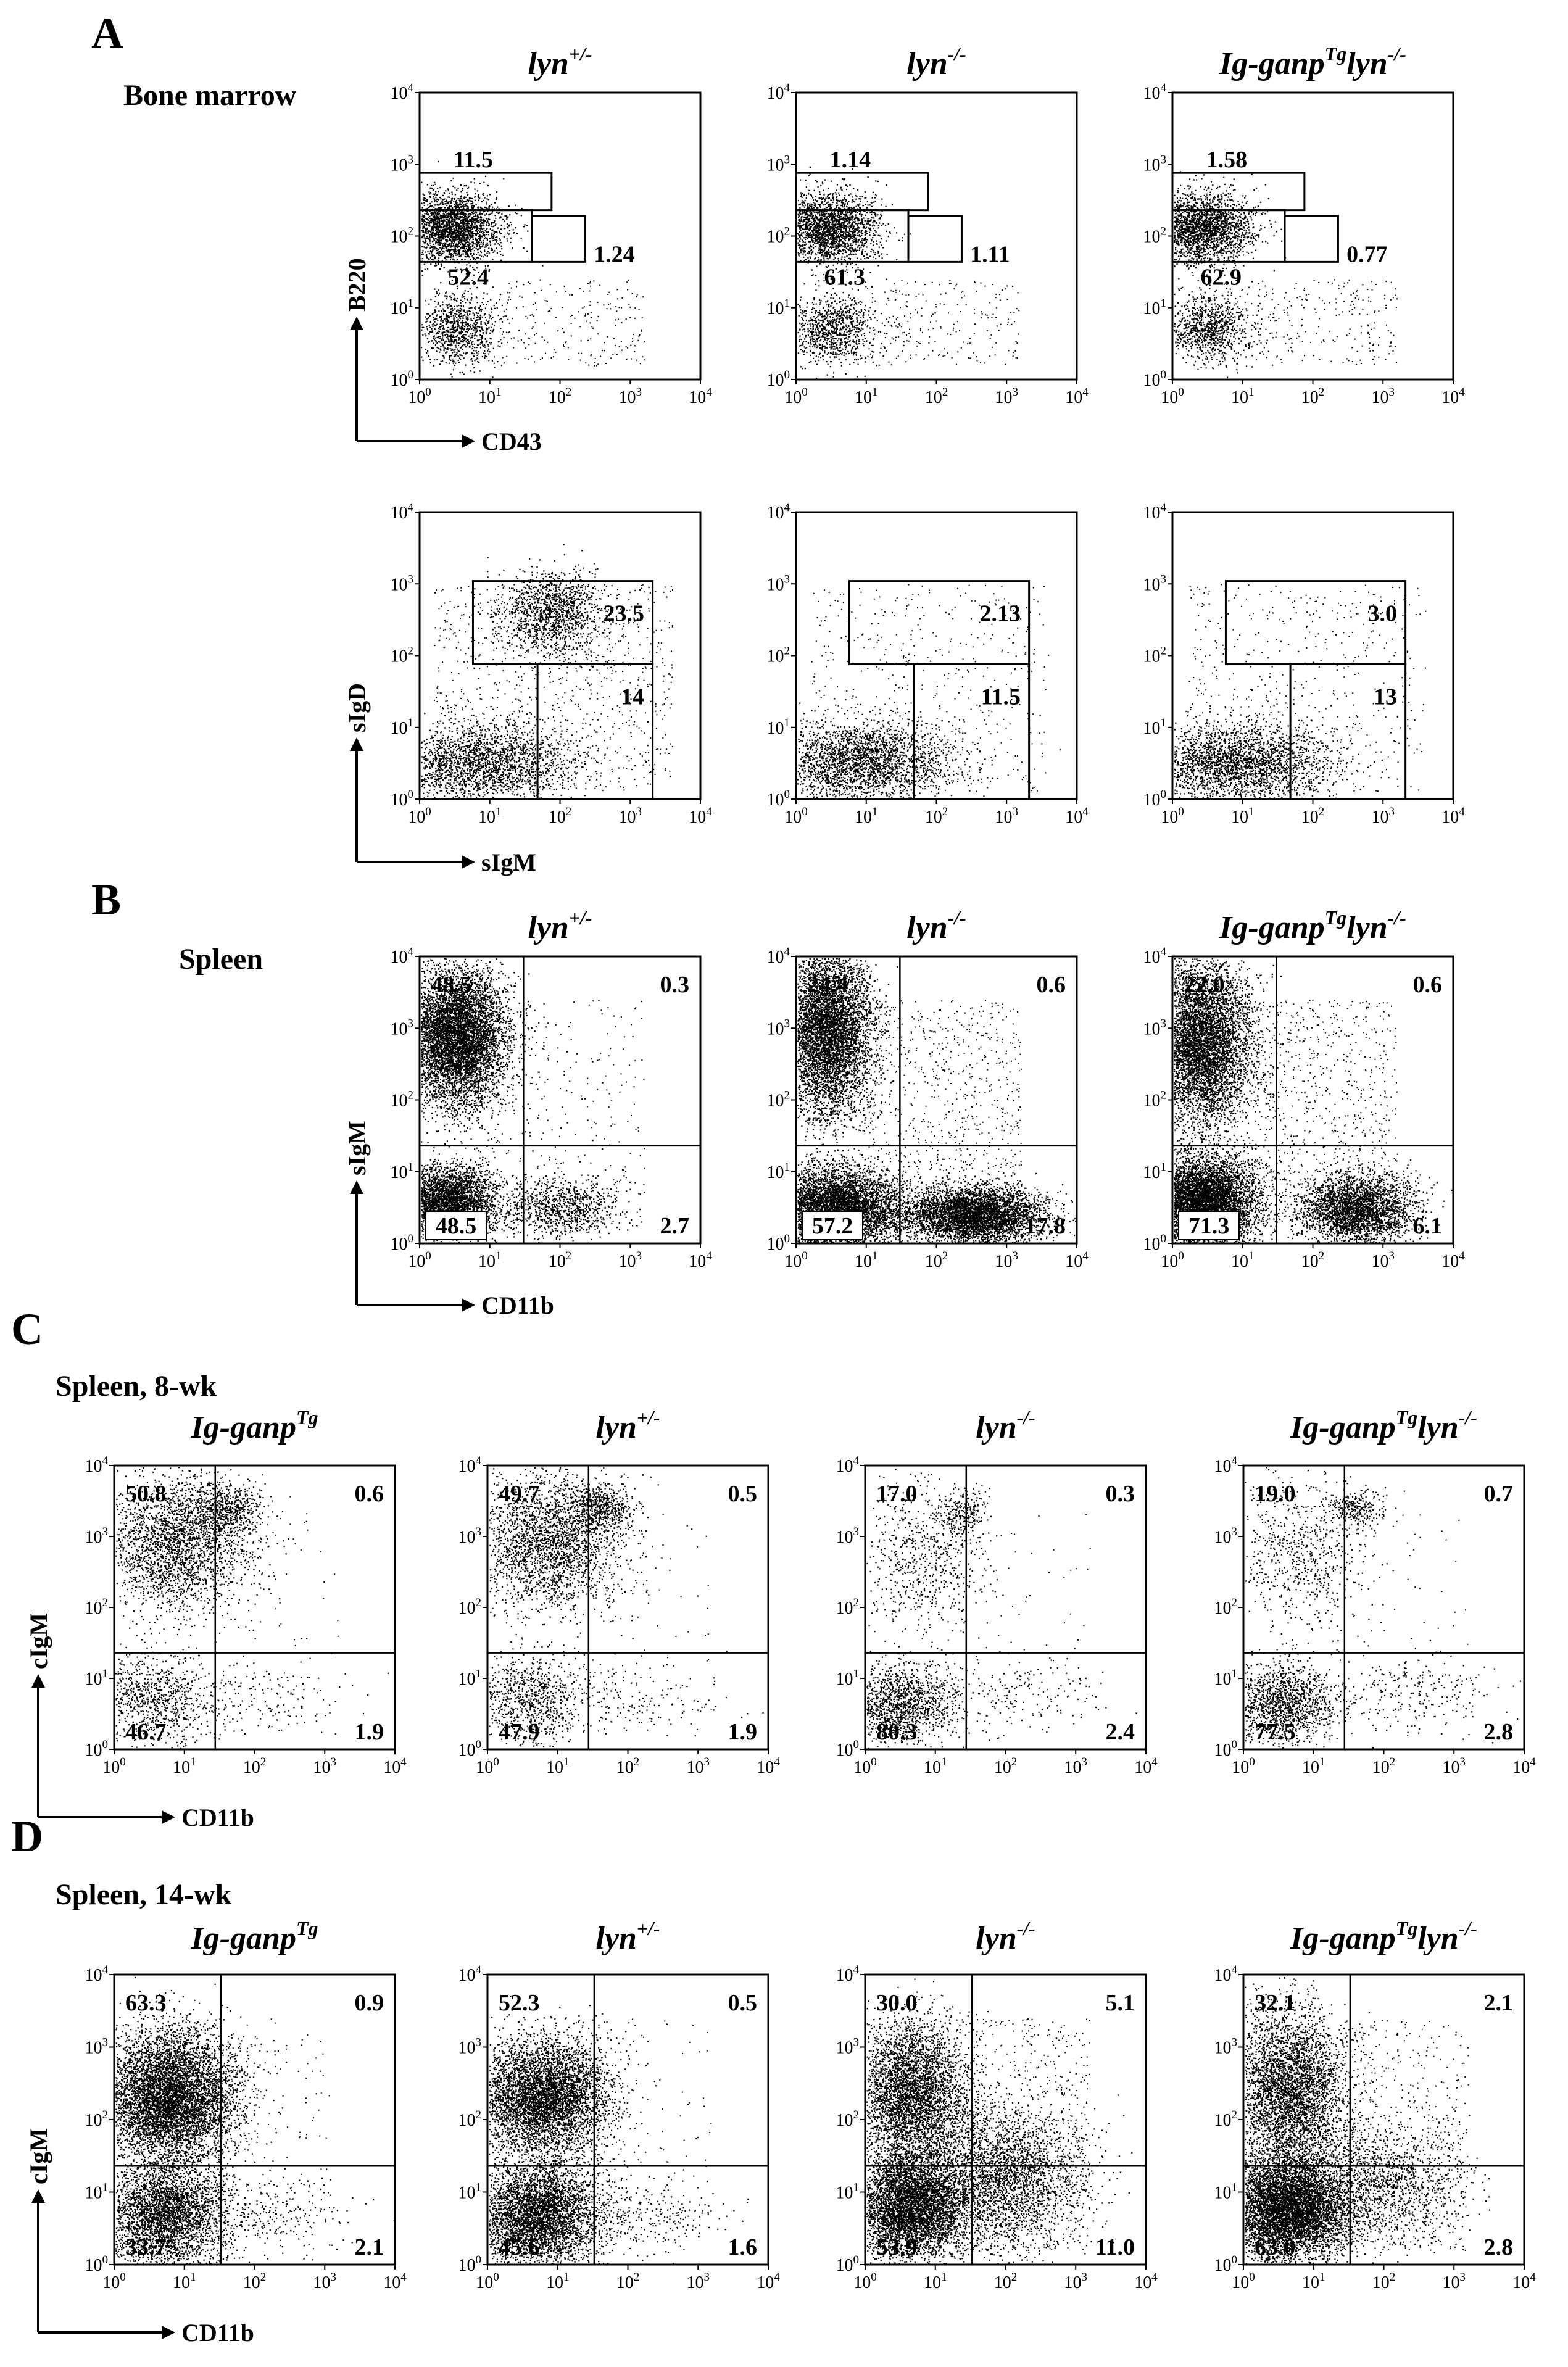 The height and width of the screenshot is (2367, 1568). What do you see at coordinates (357, 1148) in the screenshot?
I see `panel-B-y-axis-label: sIgM` at bounding box center [357, 1148].